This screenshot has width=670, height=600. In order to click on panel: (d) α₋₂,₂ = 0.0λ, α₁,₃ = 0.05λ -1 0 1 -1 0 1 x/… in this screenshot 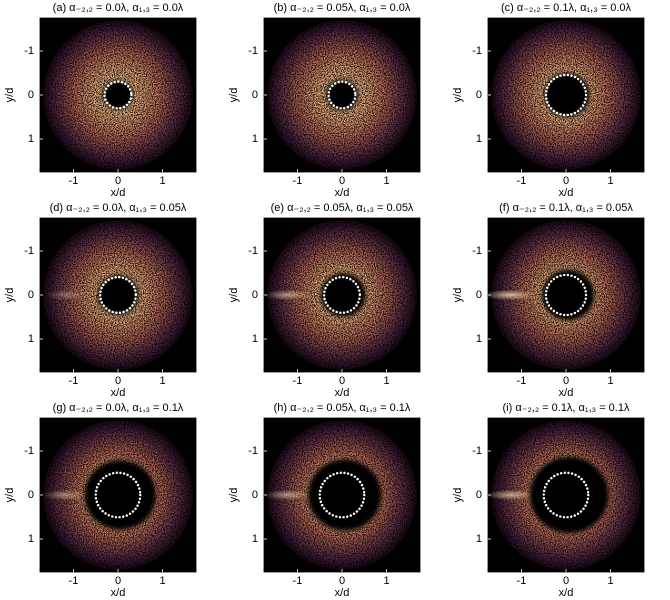, I will do `click(100, 300)`.